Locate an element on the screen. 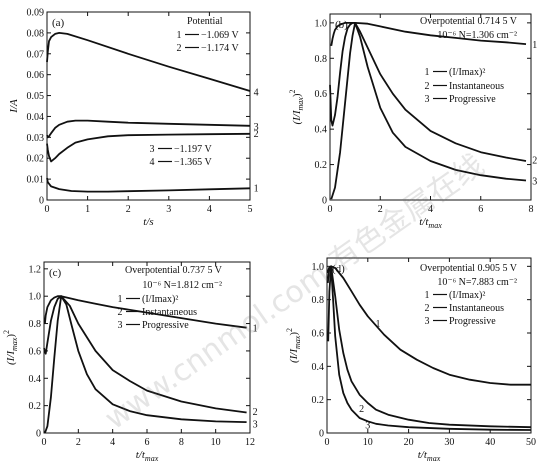  x-tick-label: 4 is located at coordinates (112, 442).